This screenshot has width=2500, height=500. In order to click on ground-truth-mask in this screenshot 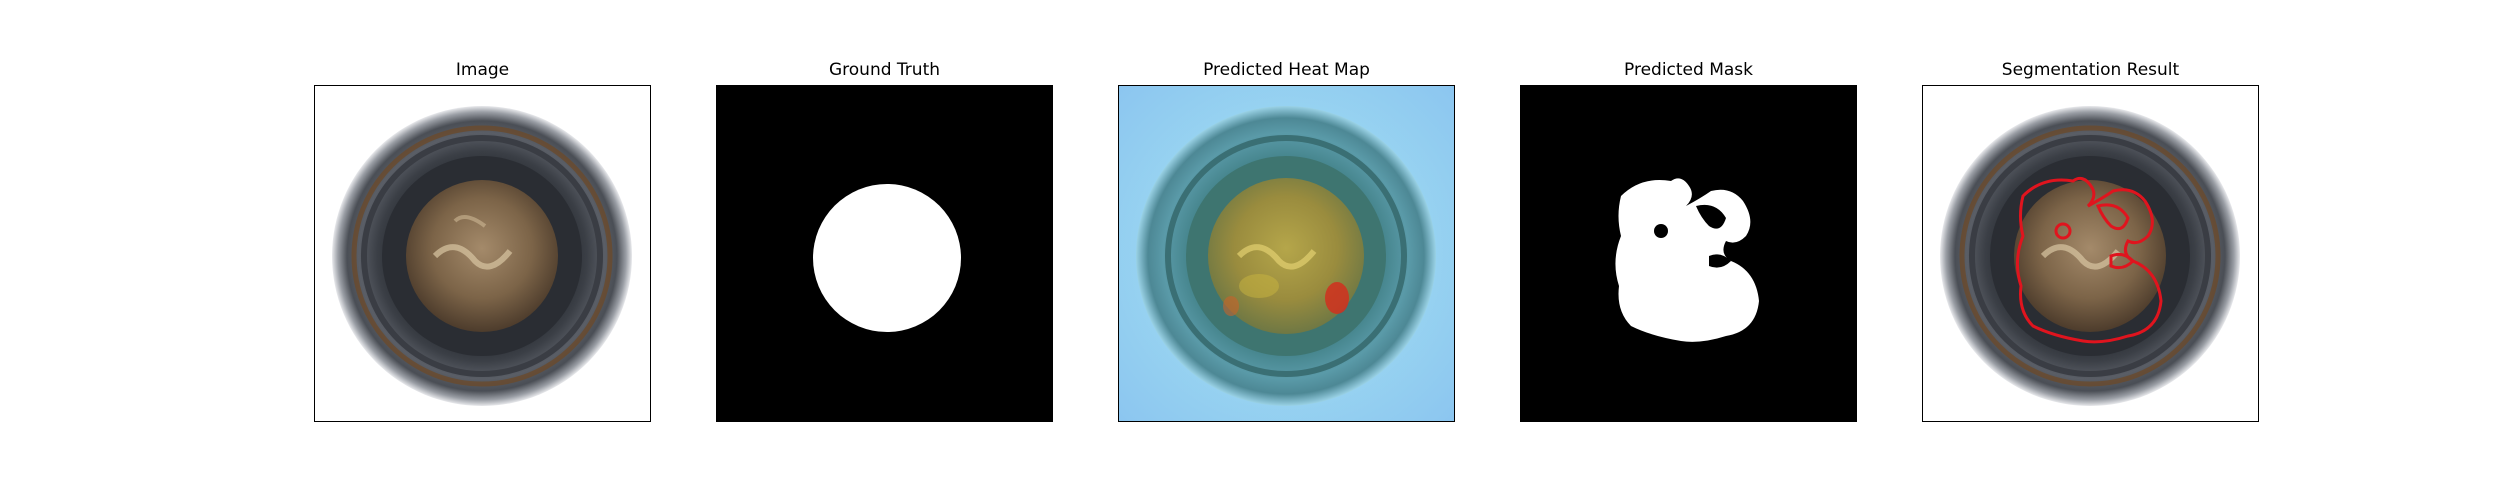, I will do `click(884, 253)`.